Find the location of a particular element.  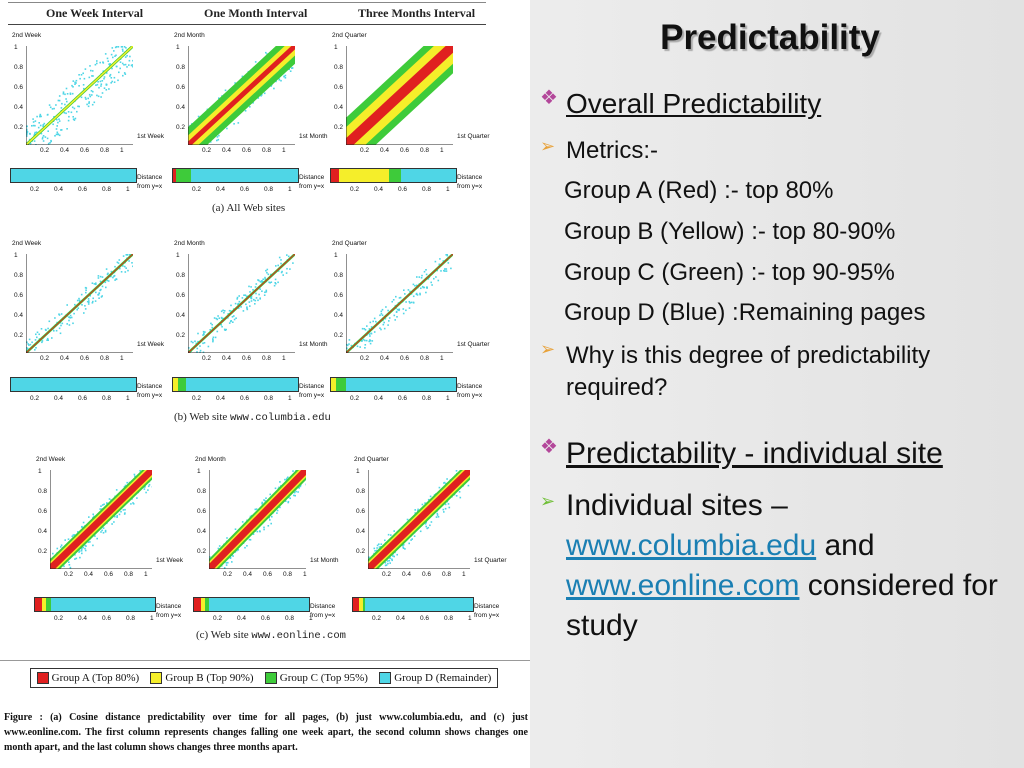

y-axis-label: 2nd Month is located at coordinates (210, 459).